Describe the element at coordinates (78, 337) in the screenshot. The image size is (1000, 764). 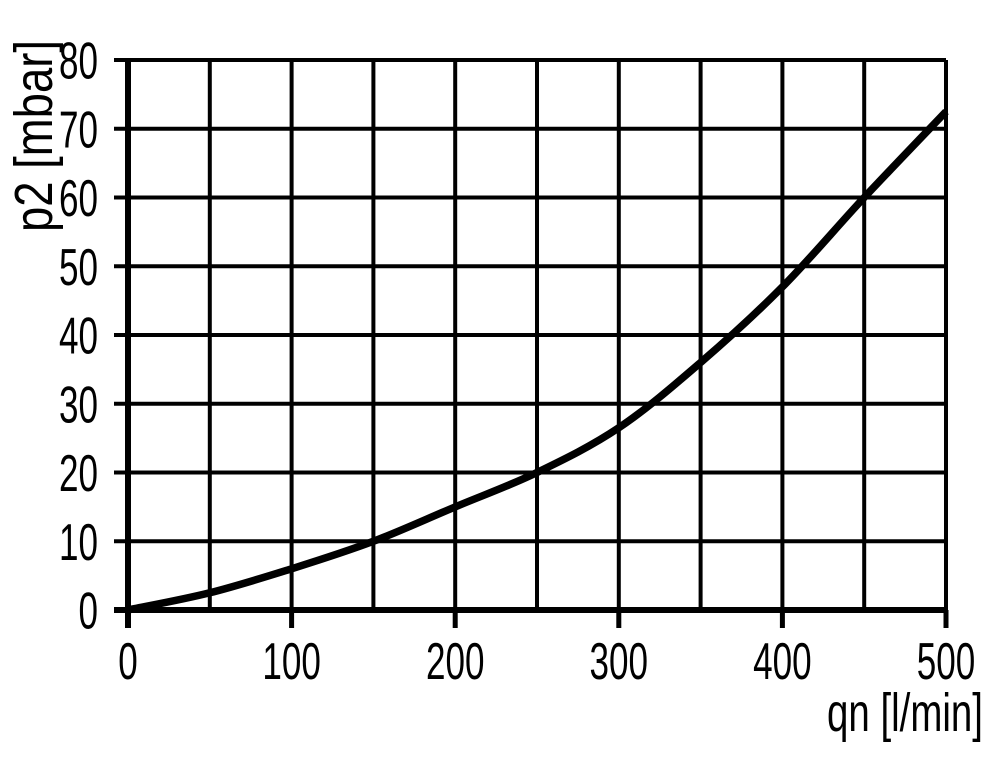
I see `y-tick-label: 40` at that location.